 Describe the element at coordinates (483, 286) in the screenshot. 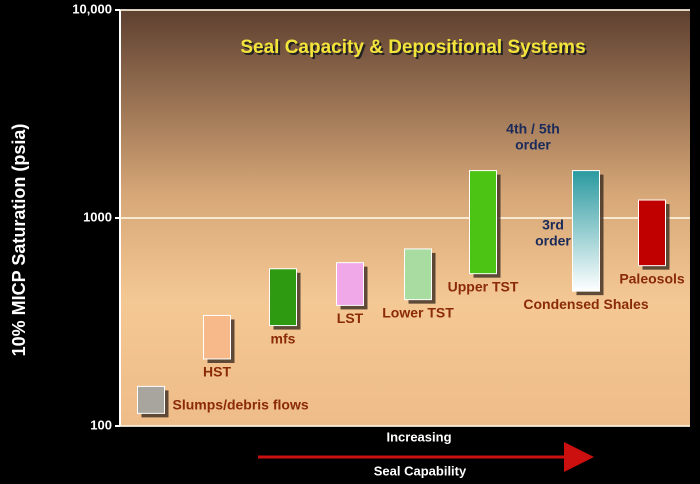

I see `category-label: Upper TST` at that location.